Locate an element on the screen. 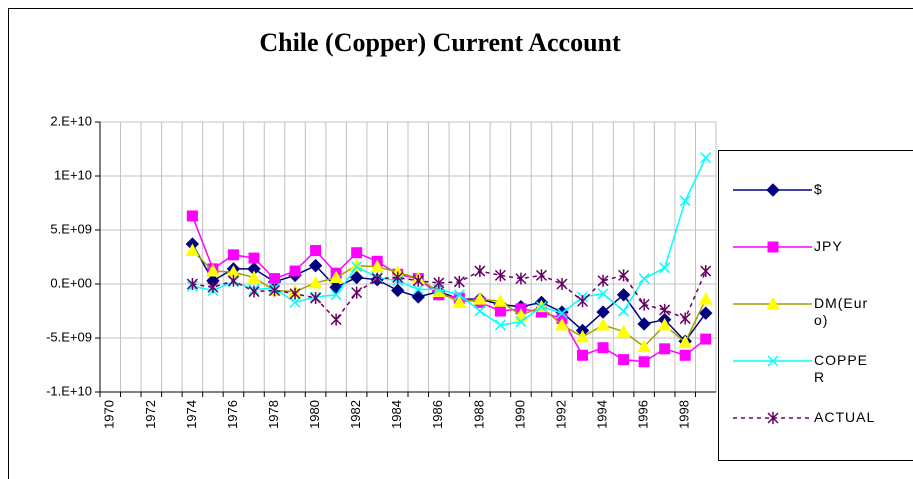 The image size is (913, 479). y-tick-label: -5.E+09 is located at coordinates (69, 336).